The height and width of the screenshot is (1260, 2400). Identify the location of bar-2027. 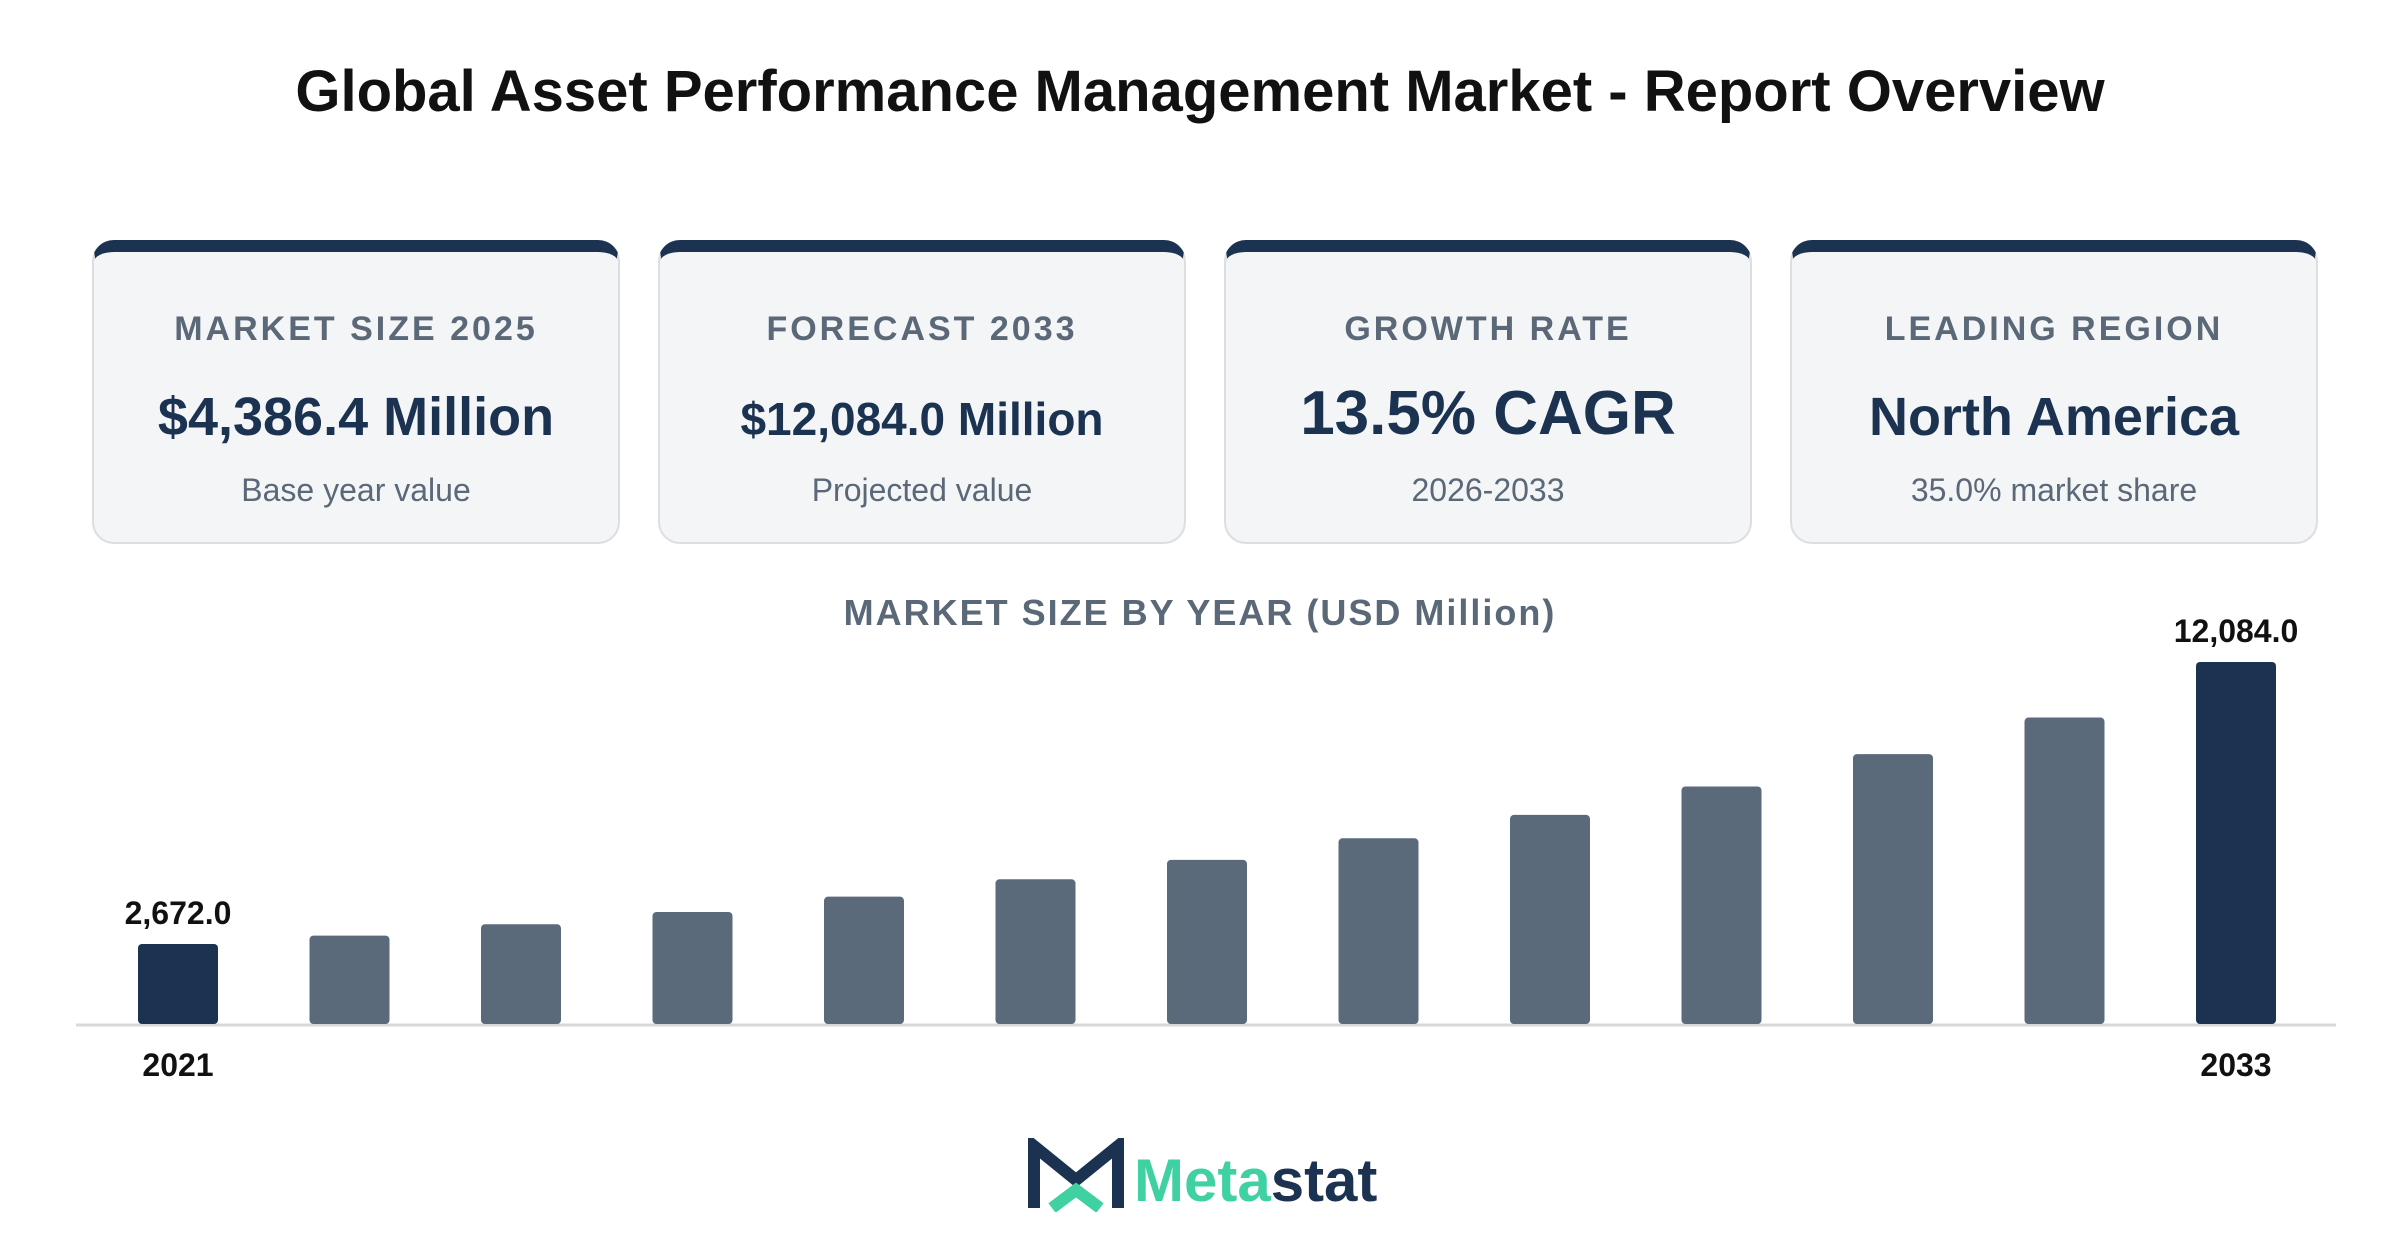
(1207, 941).